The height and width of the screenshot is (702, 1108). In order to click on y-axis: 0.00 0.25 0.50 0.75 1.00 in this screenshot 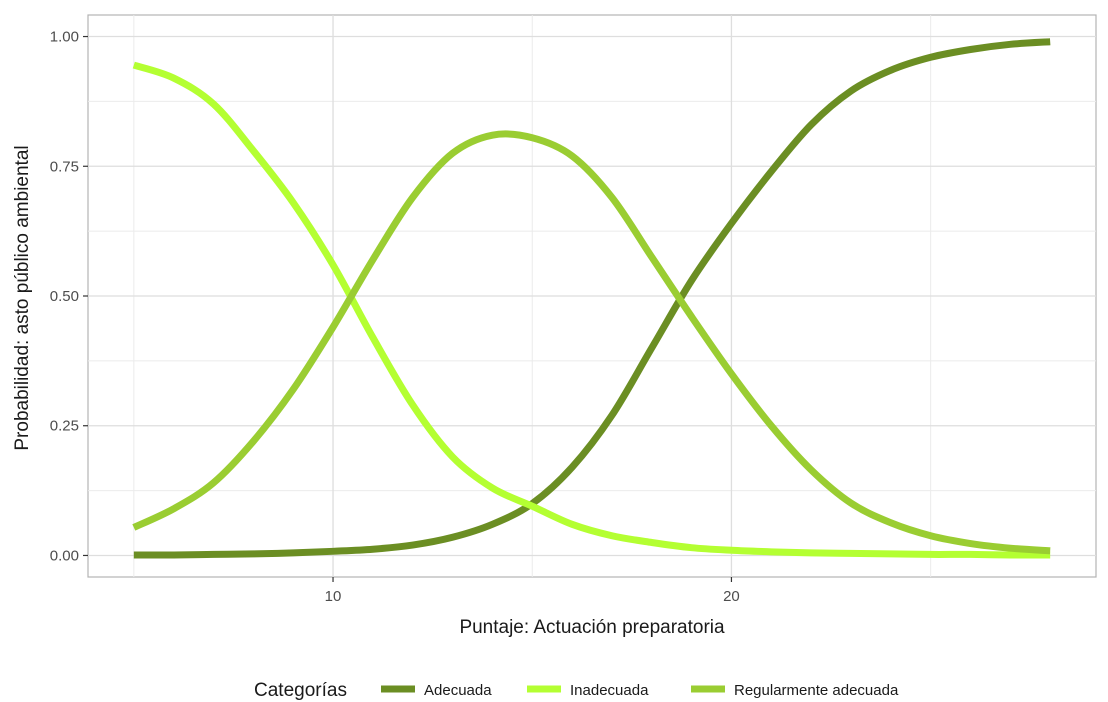, I will do `click(69, 296)`.